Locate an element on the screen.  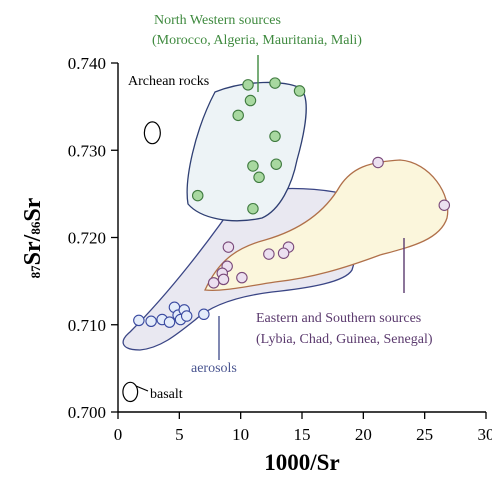
y-axis-title-sup87: 87 is located at coordinates (35, 272).